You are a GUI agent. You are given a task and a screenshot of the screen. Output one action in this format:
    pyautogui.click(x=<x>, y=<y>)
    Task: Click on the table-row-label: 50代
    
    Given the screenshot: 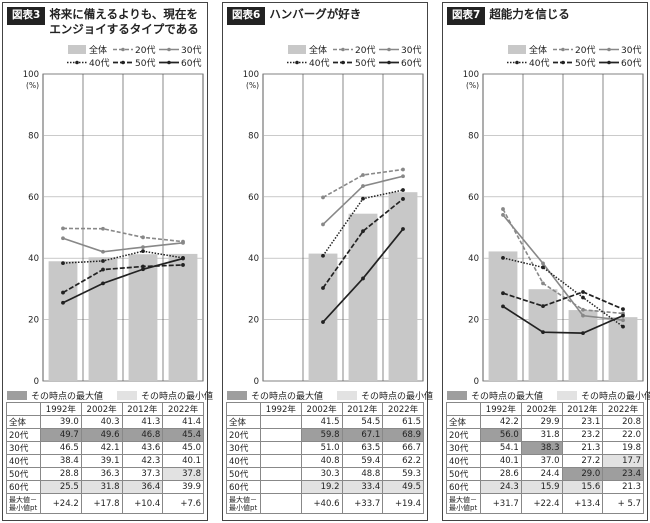 What is the action you would take?
    pyautogui.click(x=243, y=474)
    